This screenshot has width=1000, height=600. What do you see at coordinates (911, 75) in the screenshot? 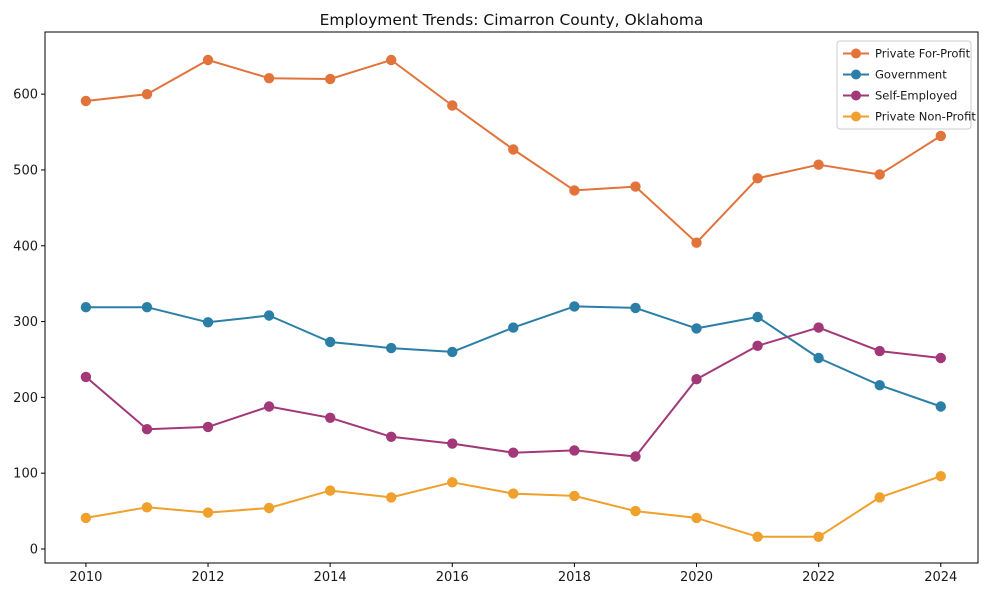
I see `legend-label: Government` at bounding box center [911, 75].